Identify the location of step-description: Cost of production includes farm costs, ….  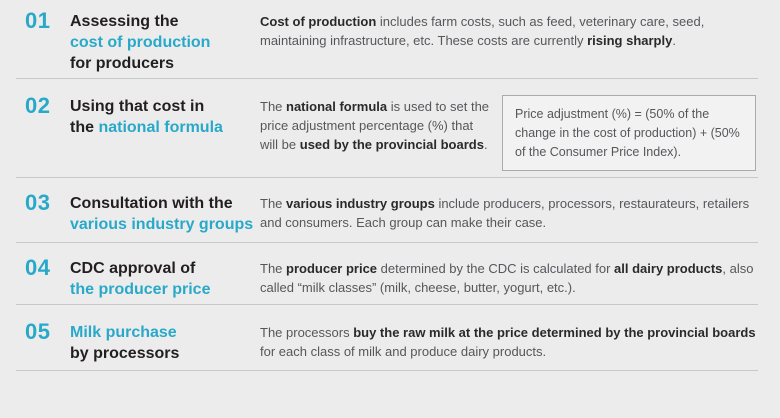
(482, 31).